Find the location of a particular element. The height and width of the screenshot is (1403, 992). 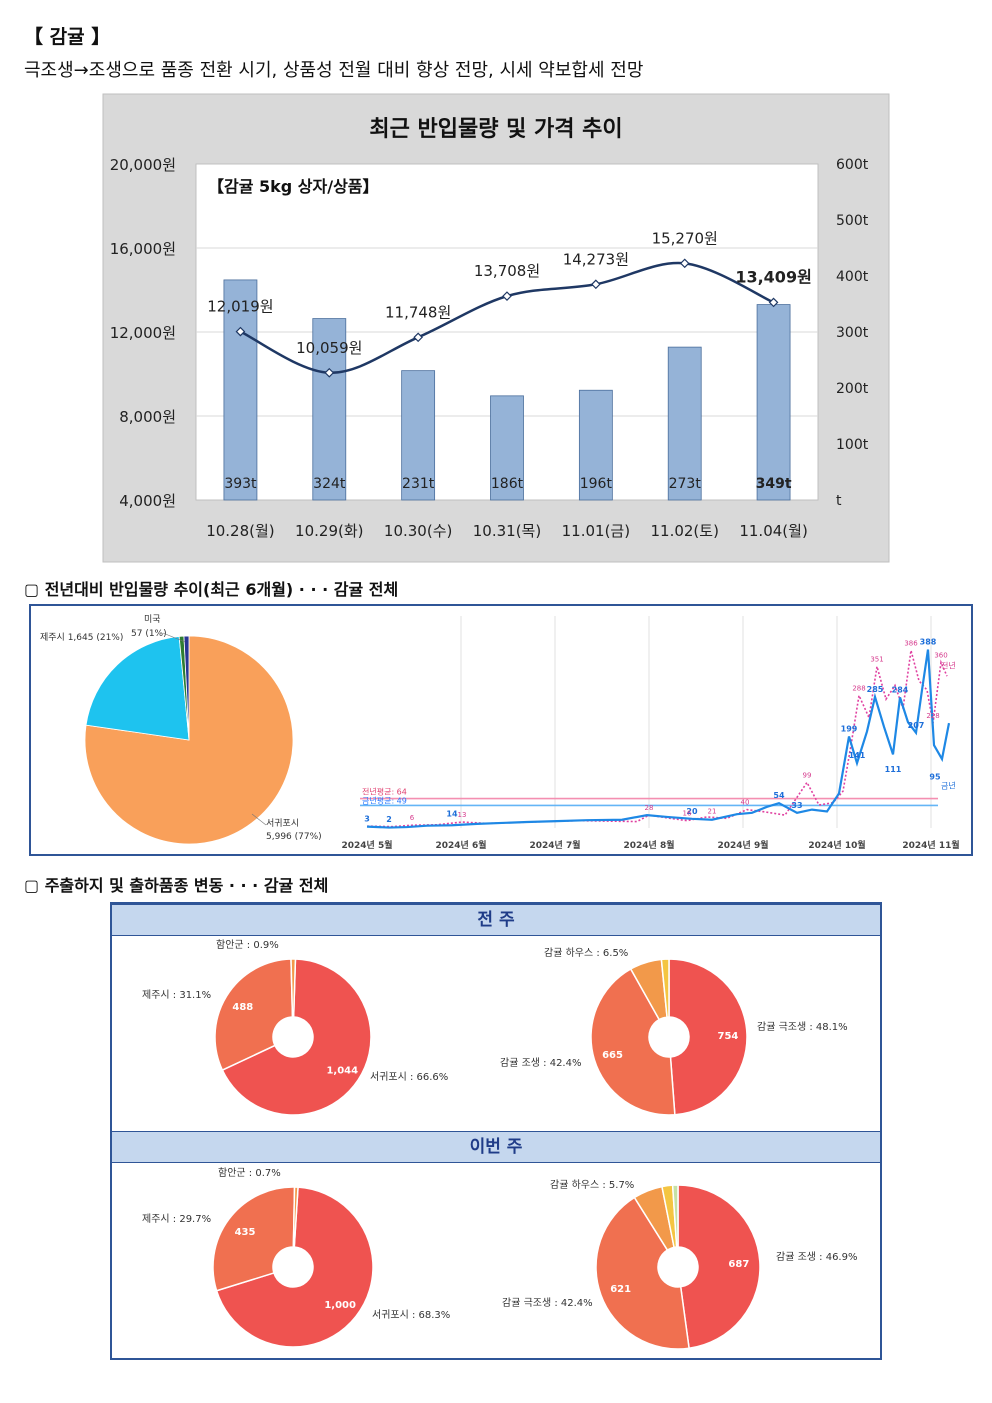

avg-label-last-year: 전년평균: 64 is located at coordinates (384, 792).